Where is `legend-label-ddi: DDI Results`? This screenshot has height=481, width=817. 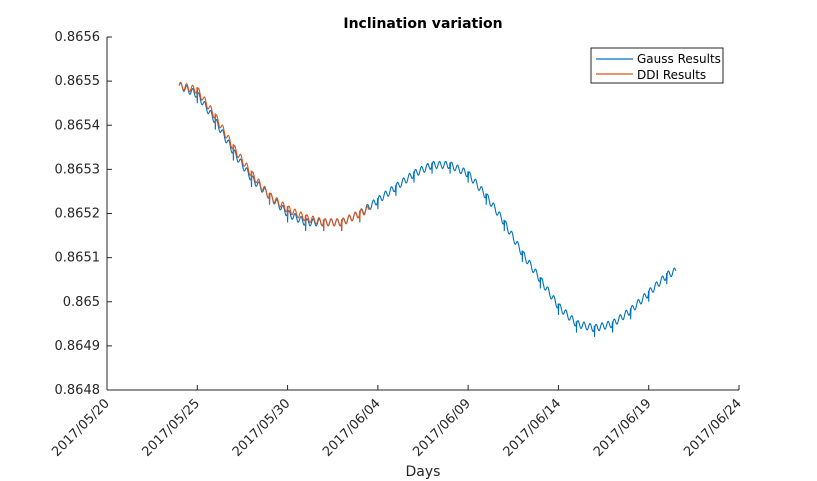 legend-label-ddi: DDI Results is located at coordinates (671, 75).